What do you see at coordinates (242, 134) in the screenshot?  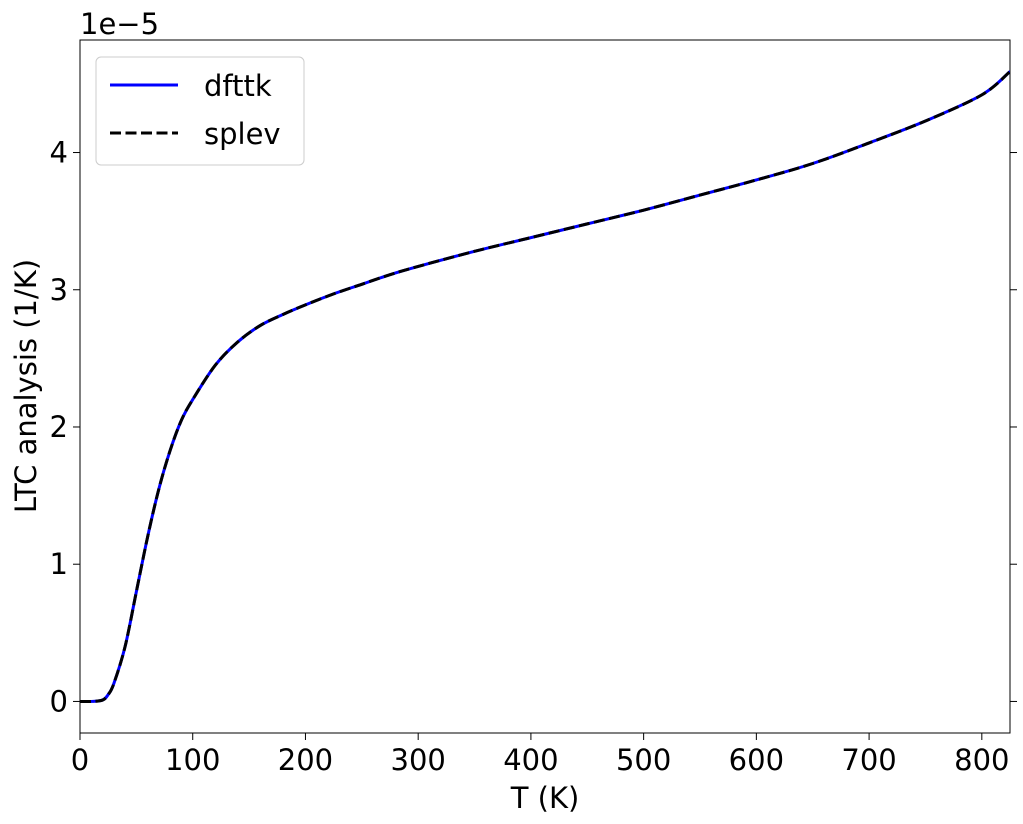 I see `legend-label-splev: splev` at bounding box center [242, 134].